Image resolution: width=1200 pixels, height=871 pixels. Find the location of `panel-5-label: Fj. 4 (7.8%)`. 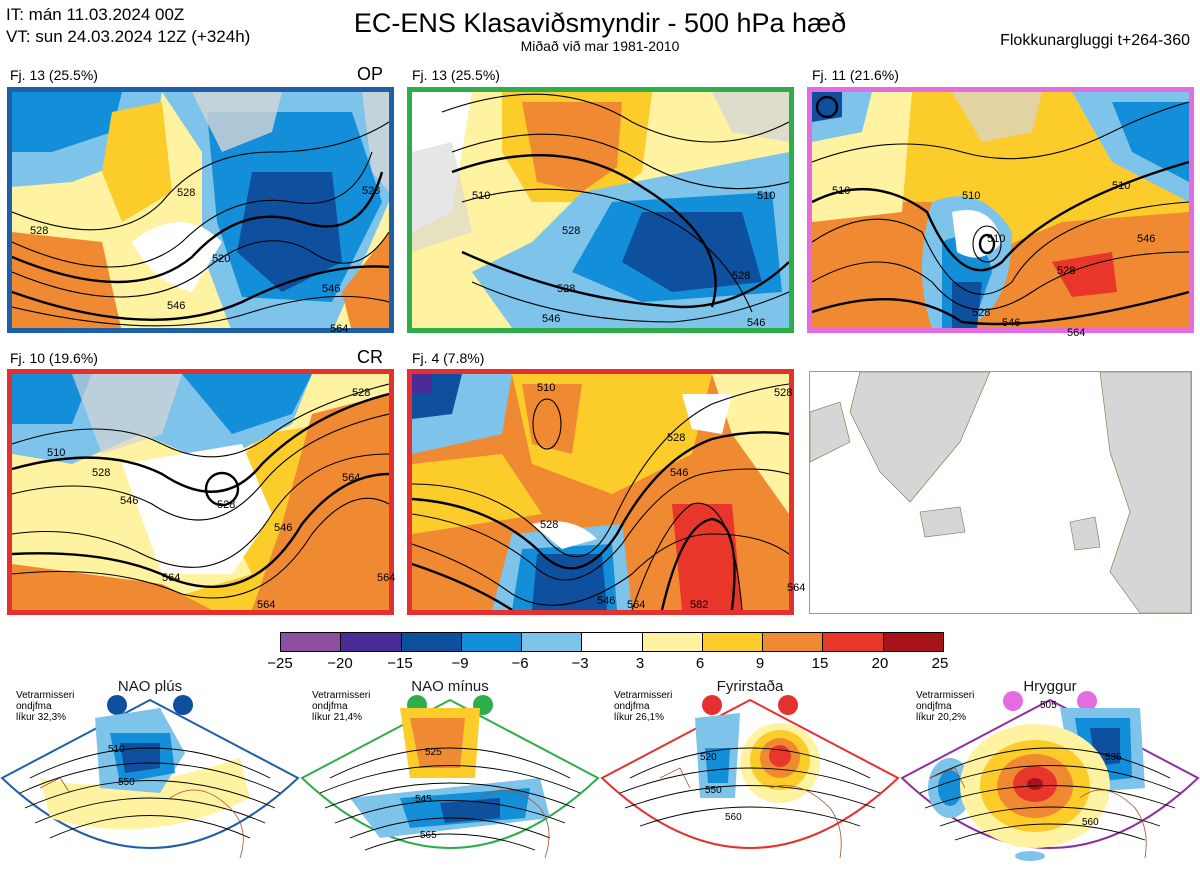

panel-5-label: Fj. 4 (7.8%) is located at coordinates (448, 358).